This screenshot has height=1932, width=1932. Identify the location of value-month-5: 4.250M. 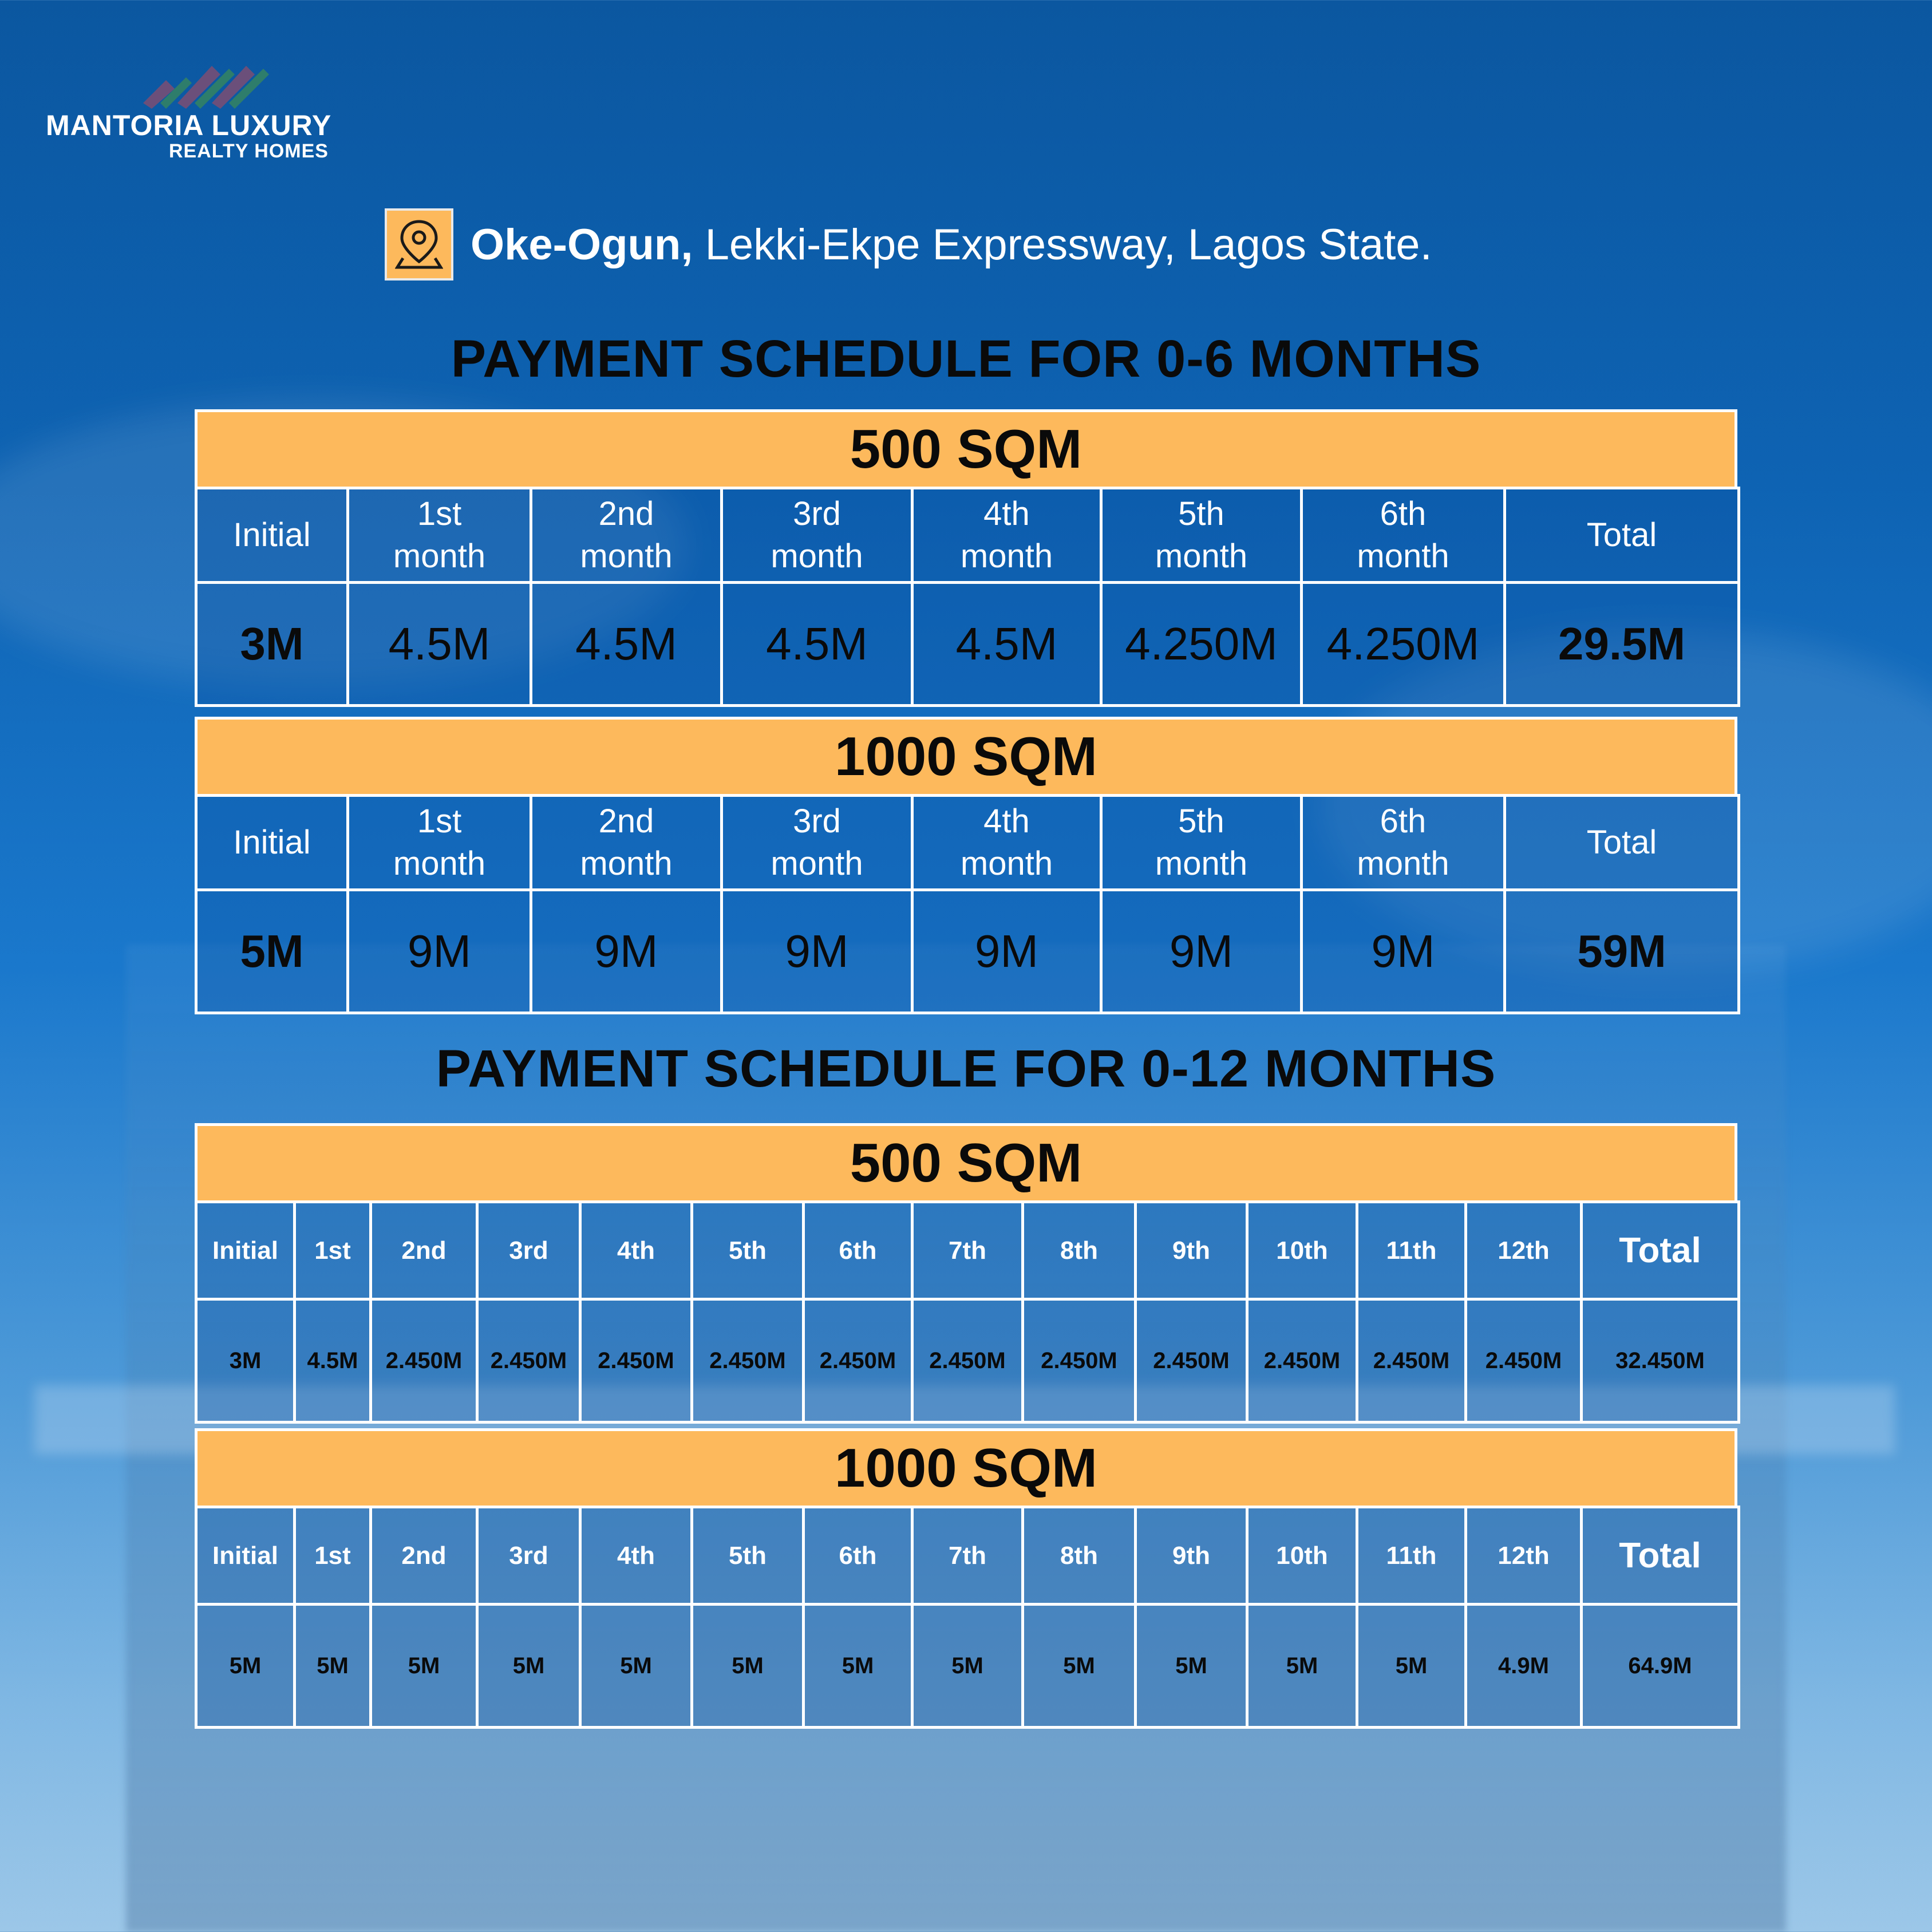
(1201, 644).